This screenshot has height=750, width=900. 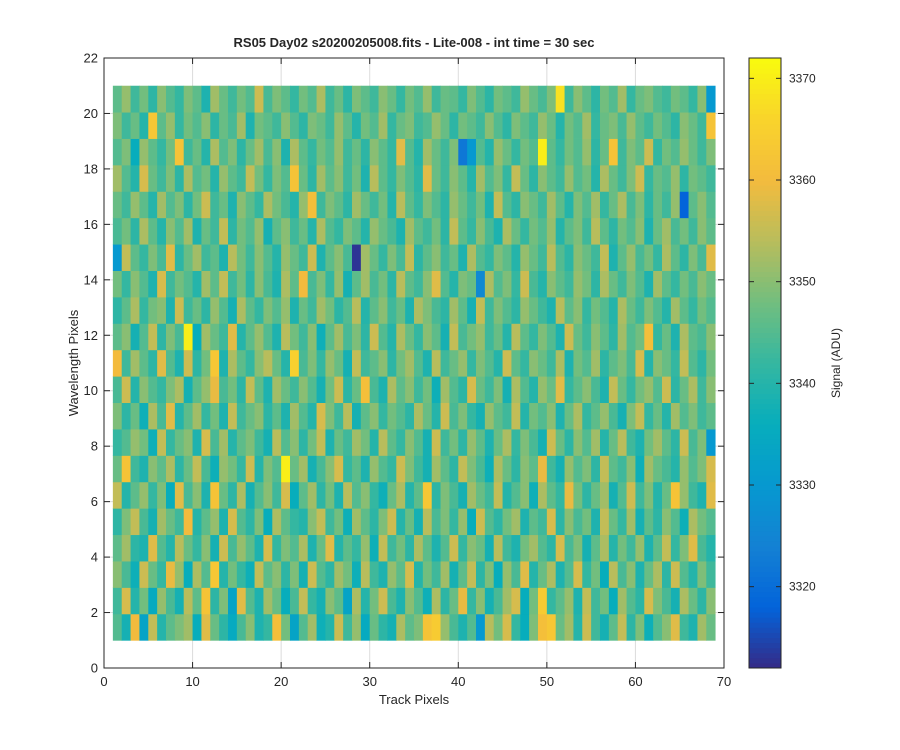 What do you see at coordinates (94, 446) in the screenshot?
I see `y-tick-label: 8` at bounding box center [94, 446].